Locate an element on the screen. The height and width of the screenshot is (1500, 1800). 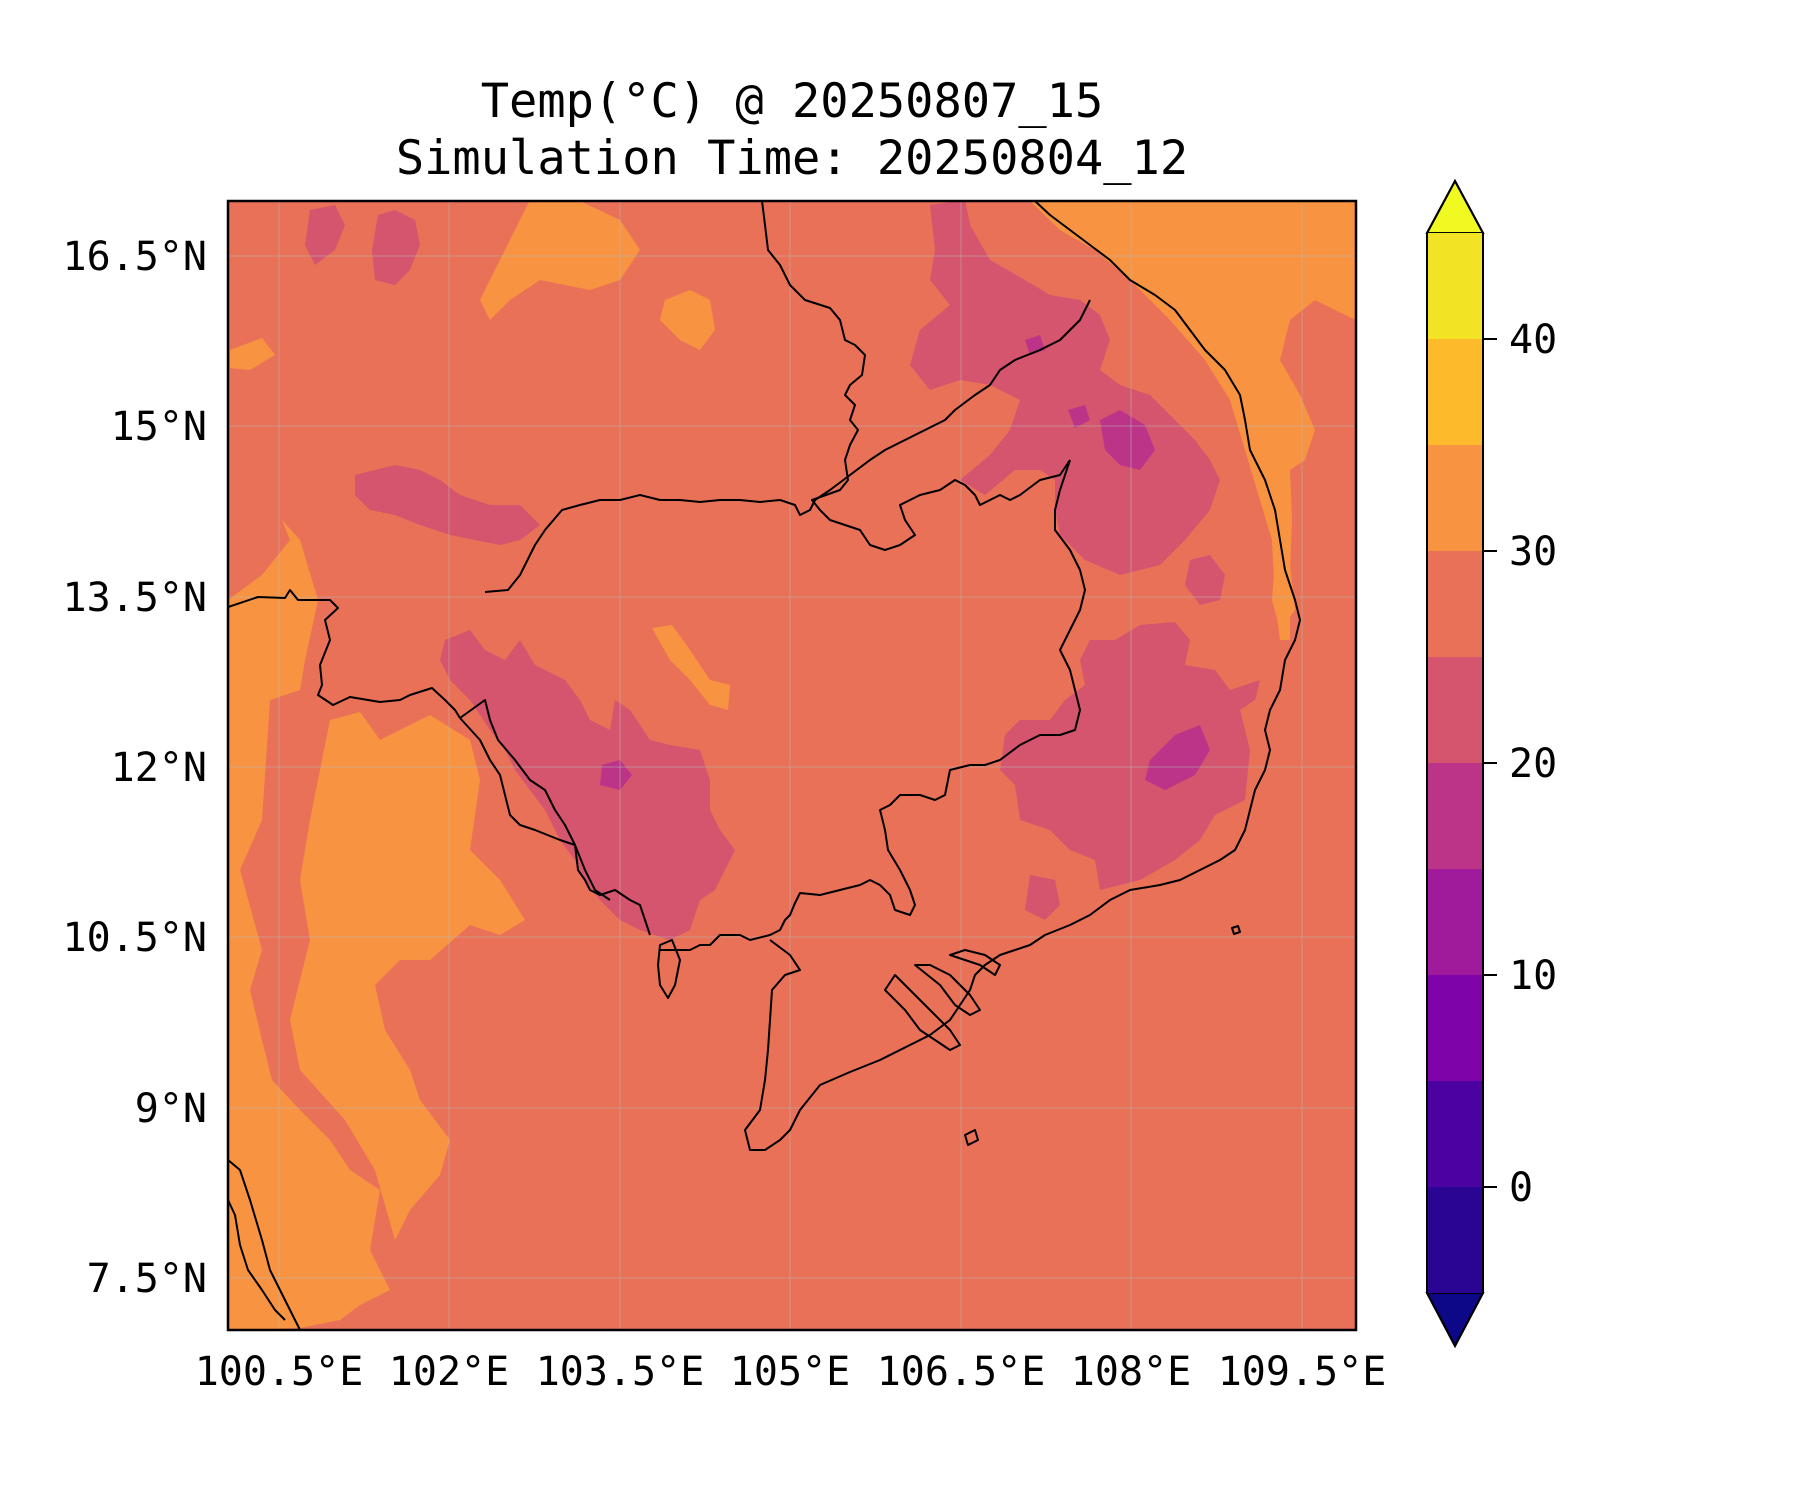
con-son-island is located at coordinates (971, 1137).